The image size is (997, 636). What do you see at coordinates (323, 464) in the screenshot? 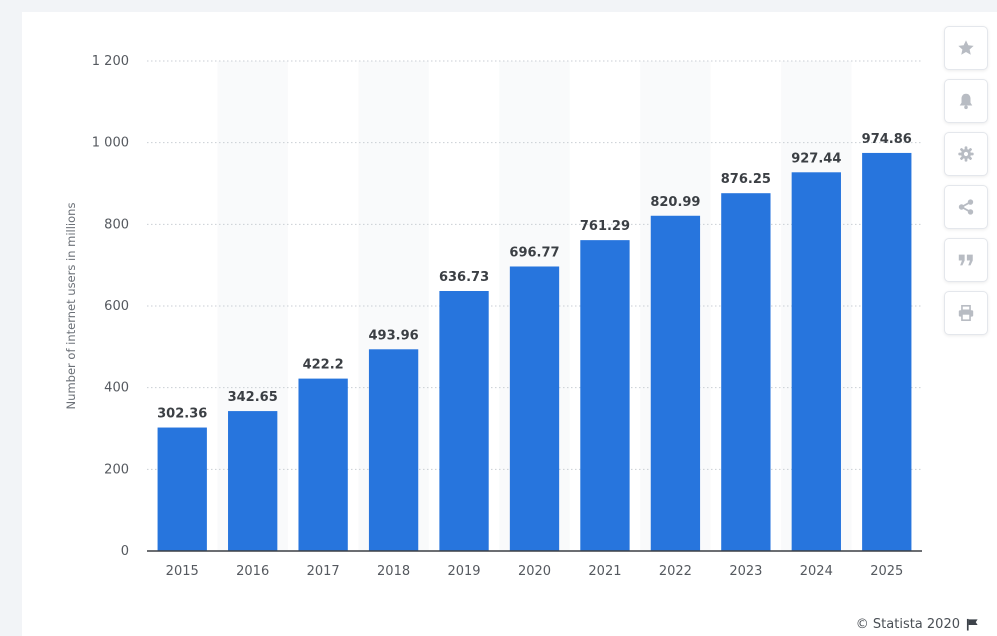
I see `bar-2017` at bounding box center [323, 464].